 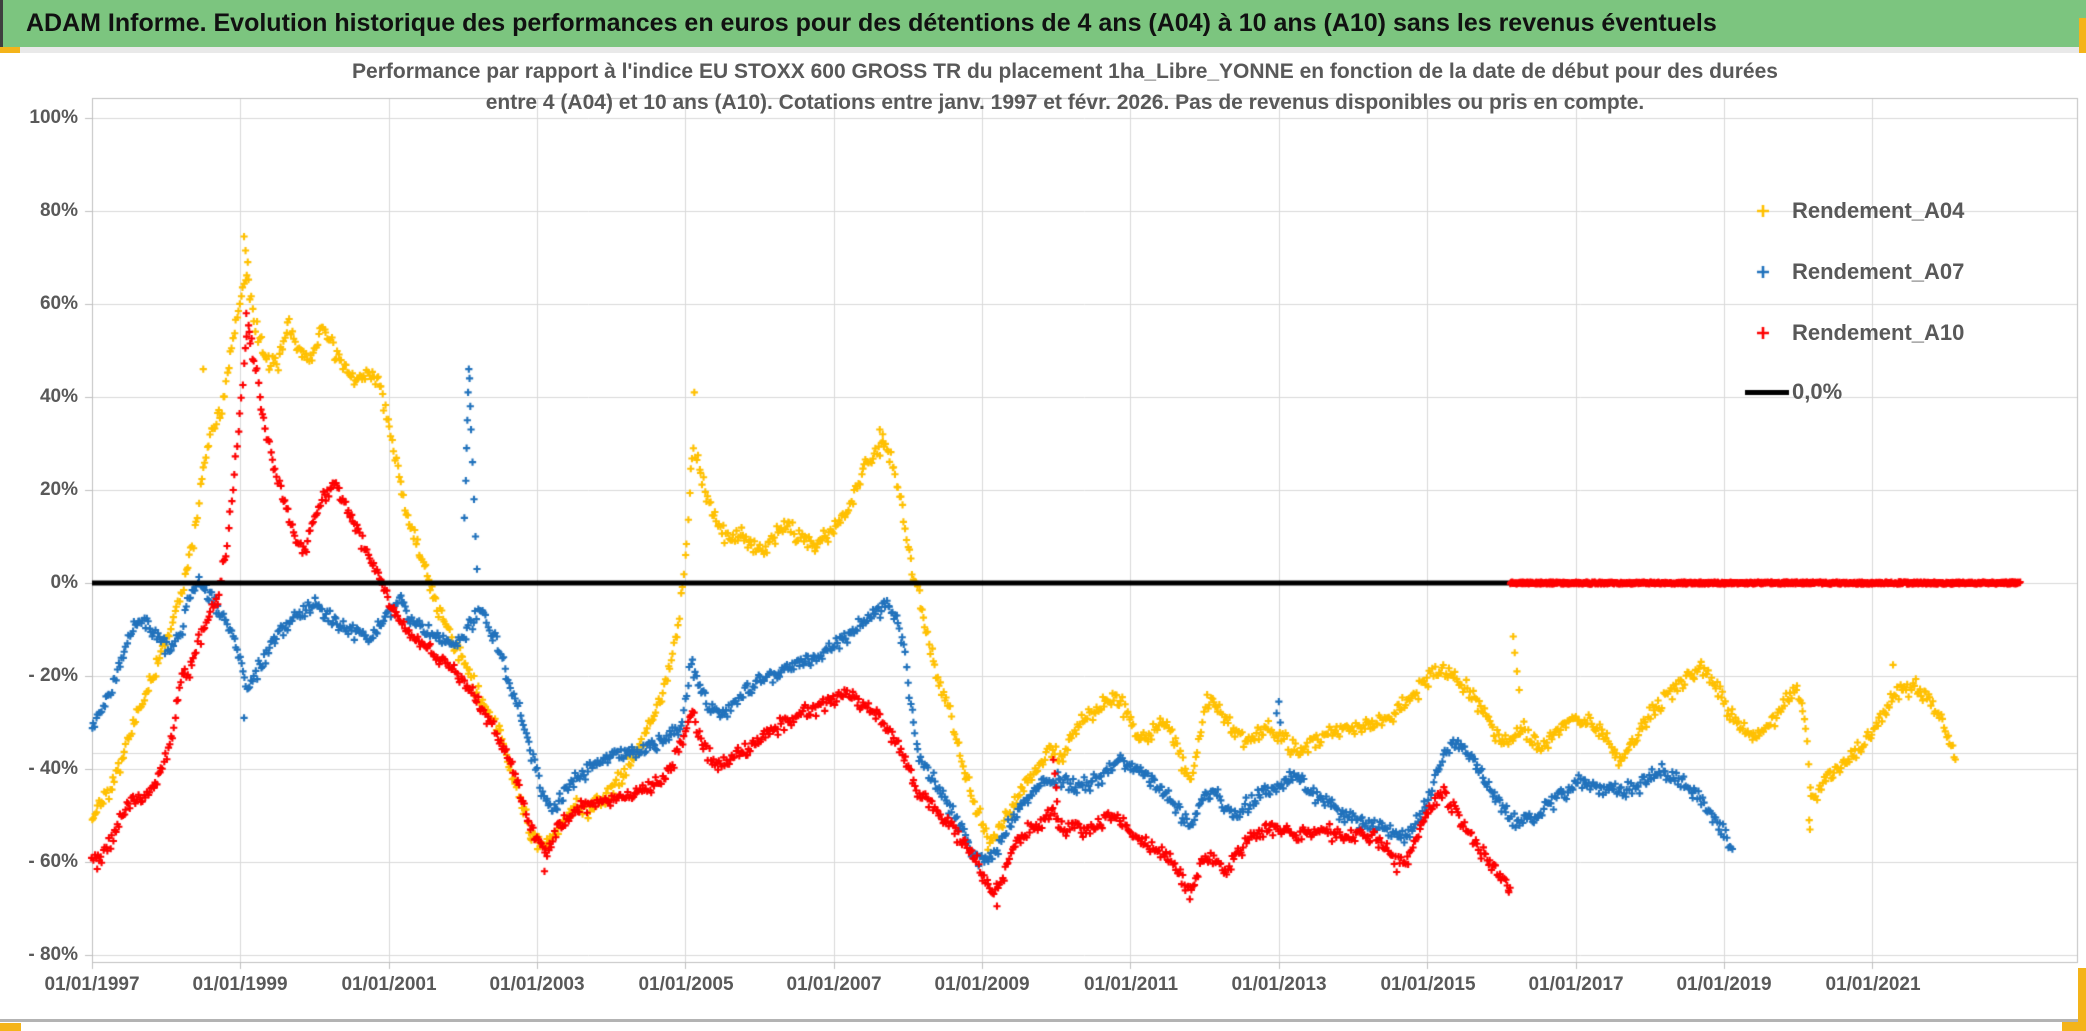 What do you see at coordinates (686, 984) in the screenshot?
I see `x-tick-label: 01/01/2005` at bounding box center [686, 984].